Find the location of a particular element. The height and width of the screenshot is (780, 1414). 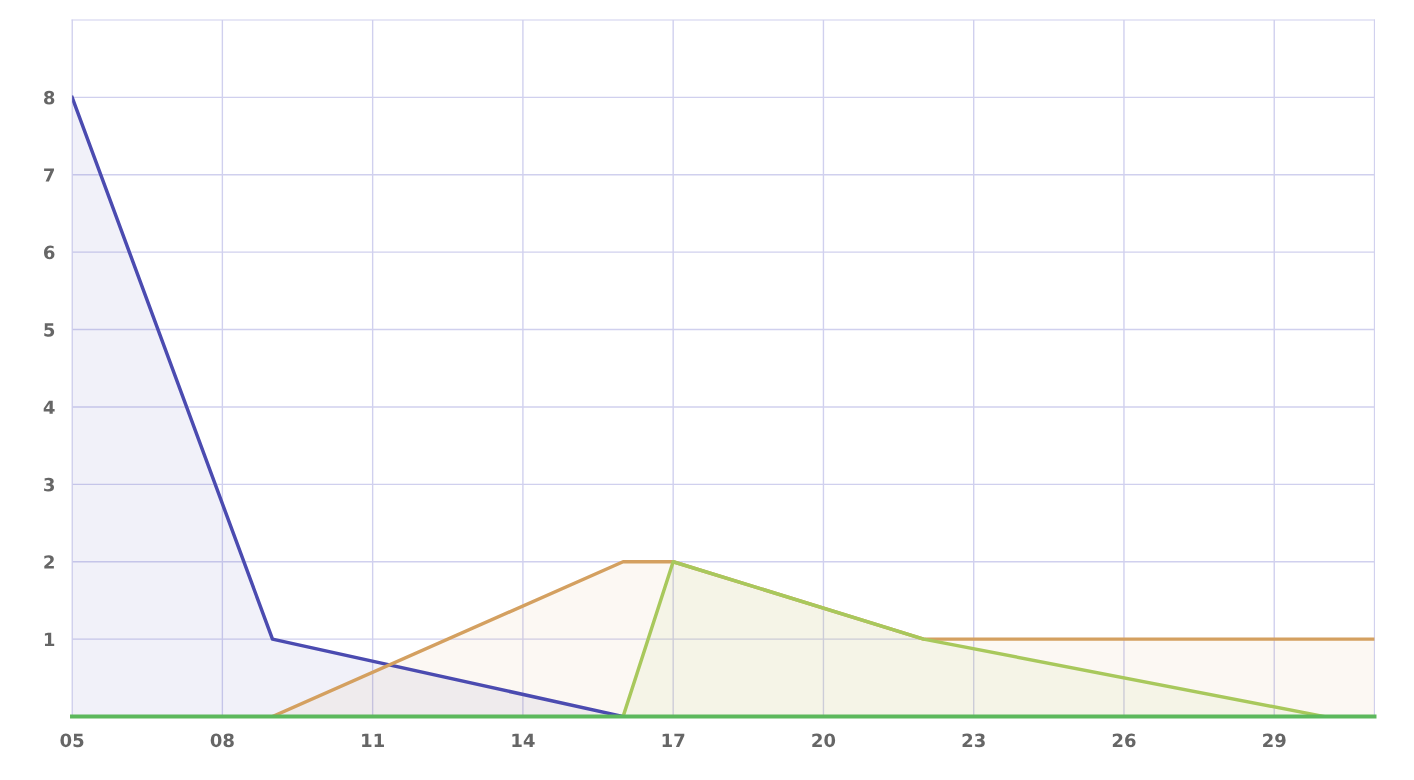

y-tick-label: 1 is located at coordinates (49, 639).